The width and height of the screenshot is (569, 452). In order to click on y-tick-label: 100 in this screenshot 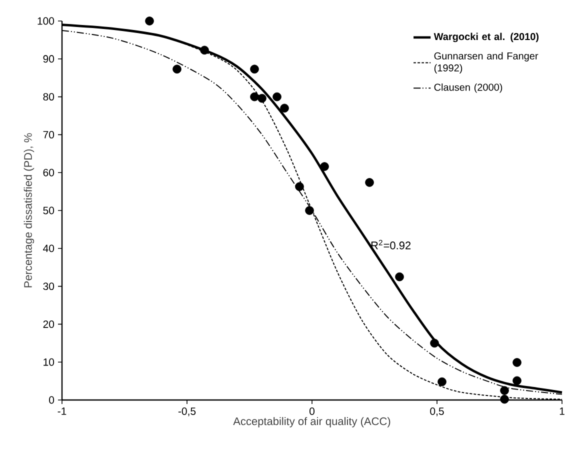, I will do `click(46, 21)`.